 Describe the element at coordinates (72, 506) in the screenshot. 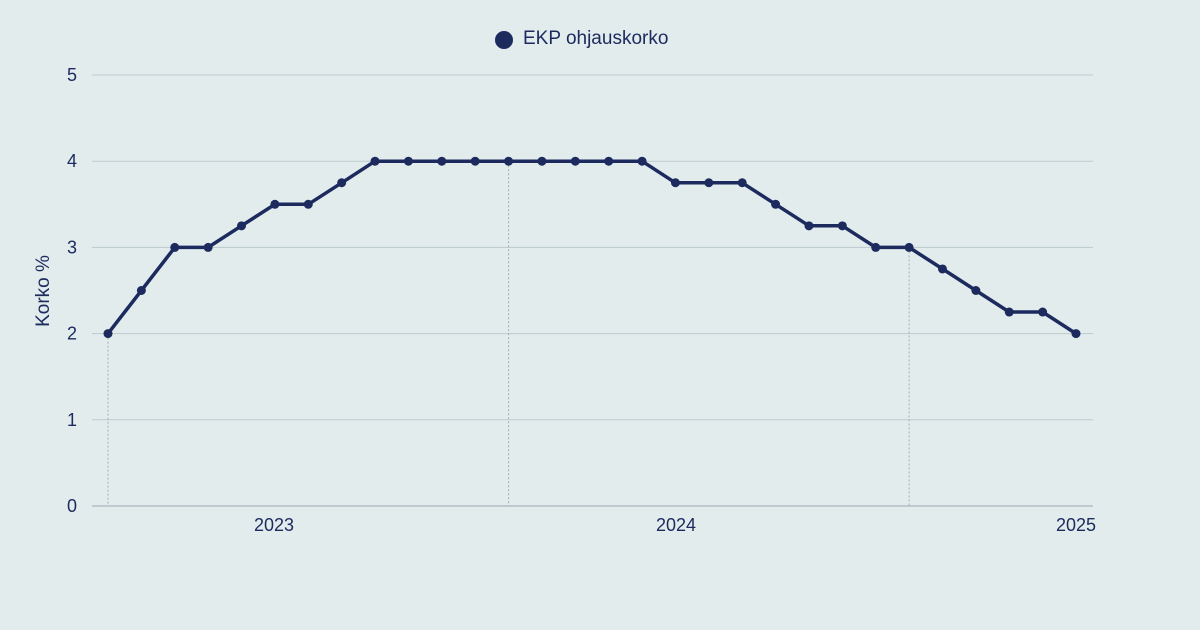

I see `y-tick-label: 0` at that location.